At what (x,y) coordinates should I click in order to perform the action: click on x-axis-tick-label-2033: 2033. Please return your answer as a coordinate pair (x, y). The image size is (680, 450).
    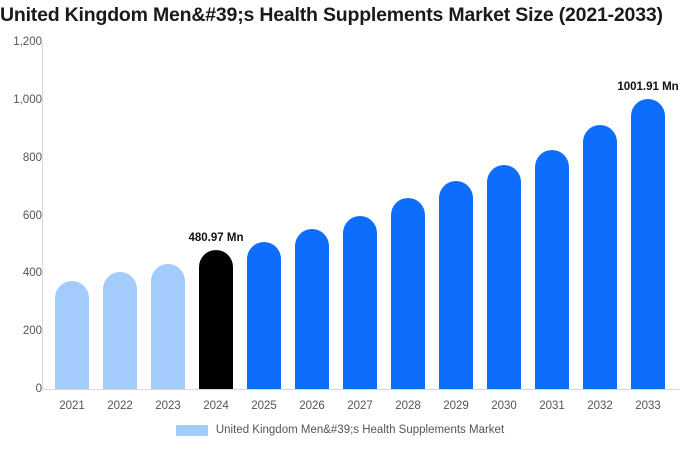
    Looking at the image, I should click on (648, 406).